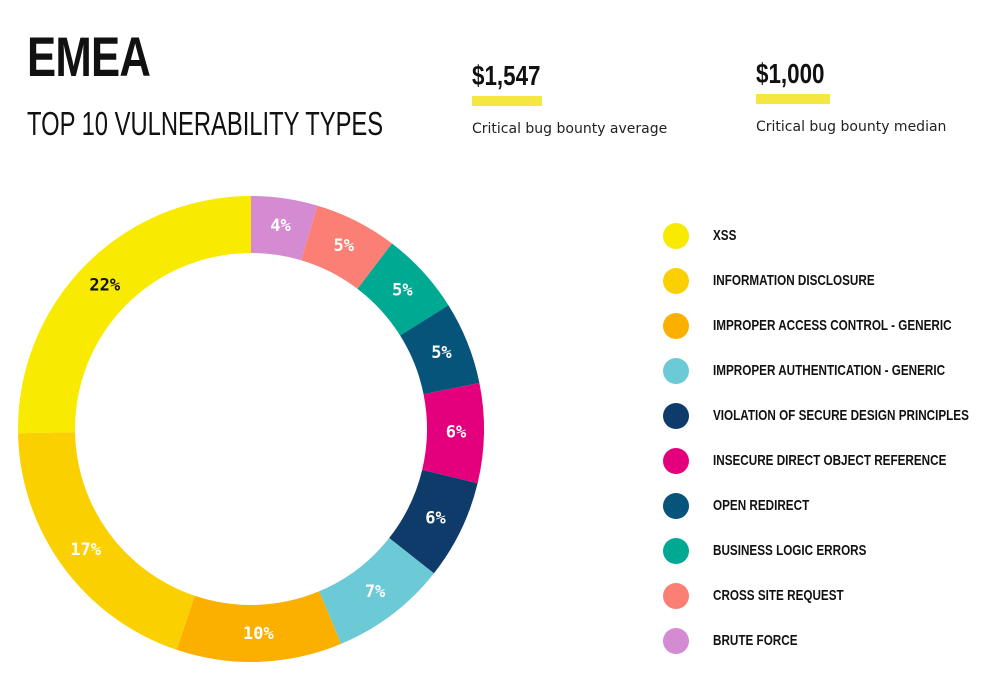 The width and height of the screenshot is (990, 674). Describe the element at coordinates (830, 460) in the screenshot. I see `legend-label: INSECURE DIRECT OBJECT REFERENCE` at that location.